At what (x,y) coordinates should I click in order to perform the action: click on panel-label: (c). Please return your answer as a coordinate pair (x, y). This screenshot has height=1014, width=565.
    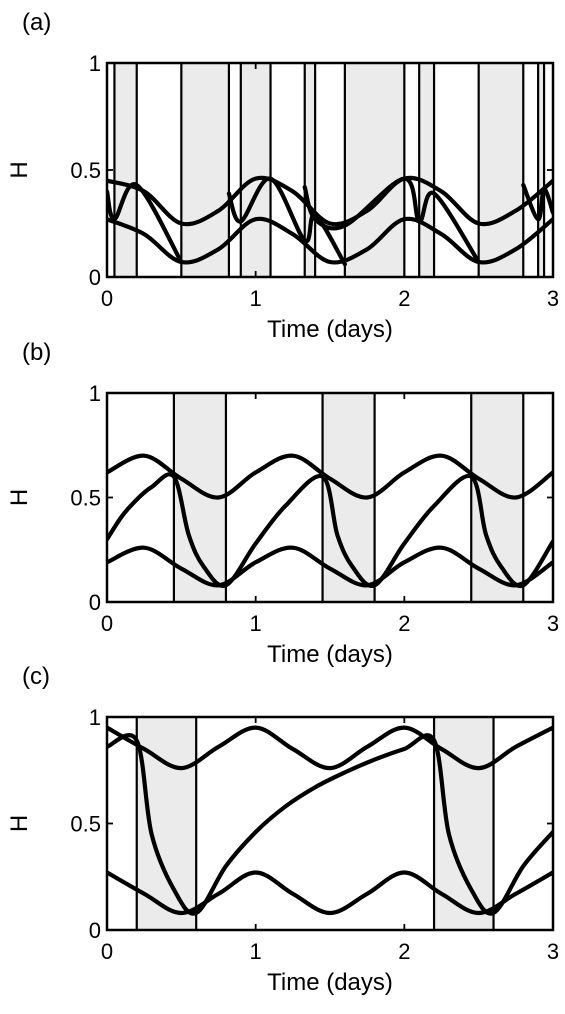
    Looking at the image, I should click on (36, 676).